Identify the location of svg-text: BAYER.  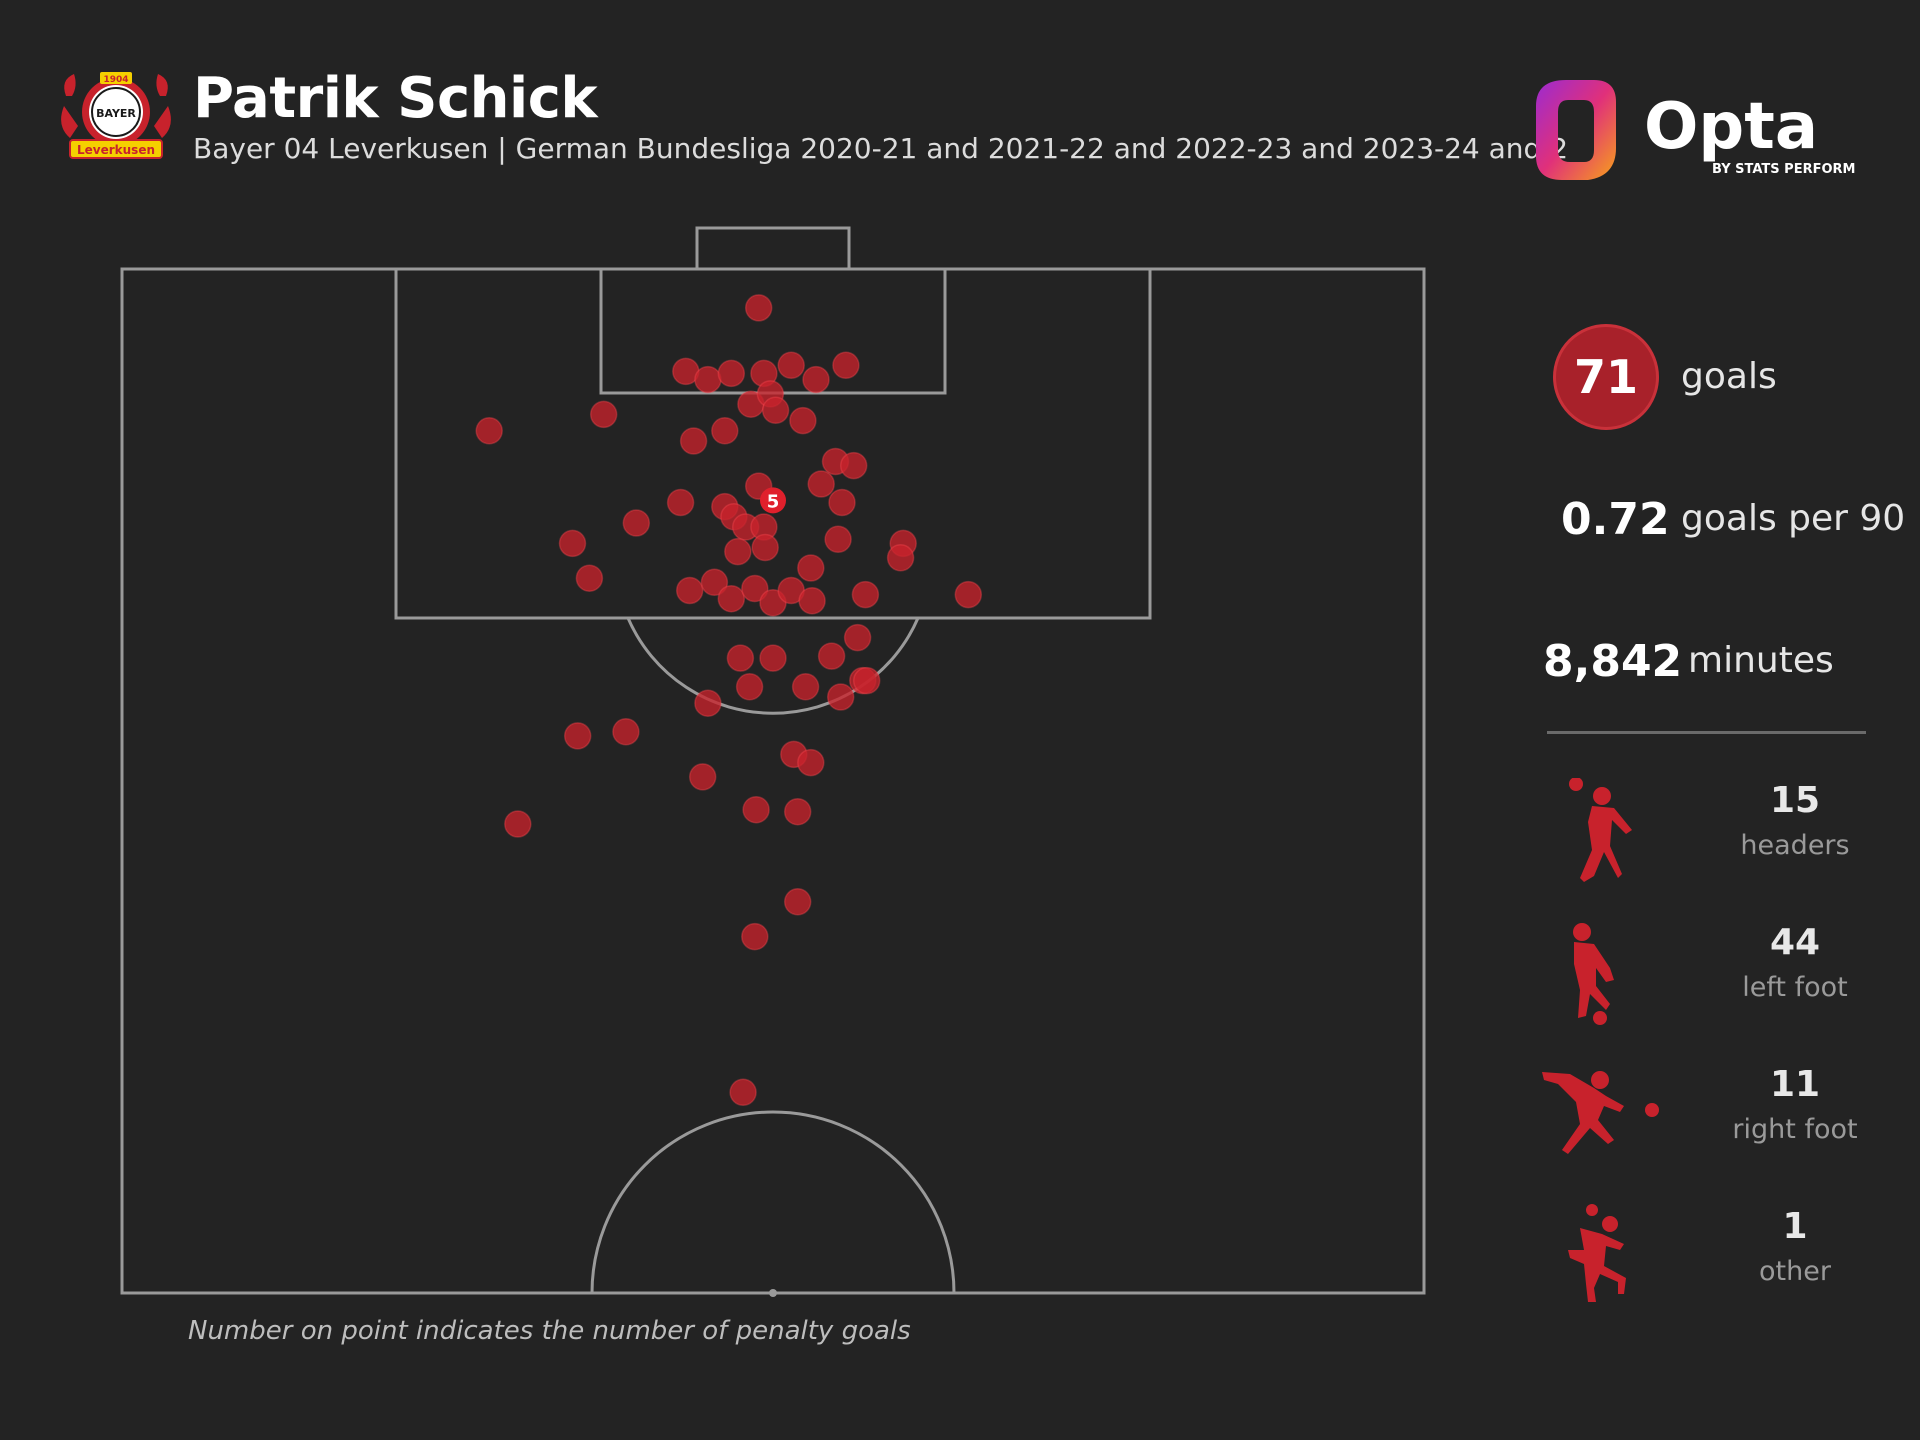
(116, 113).